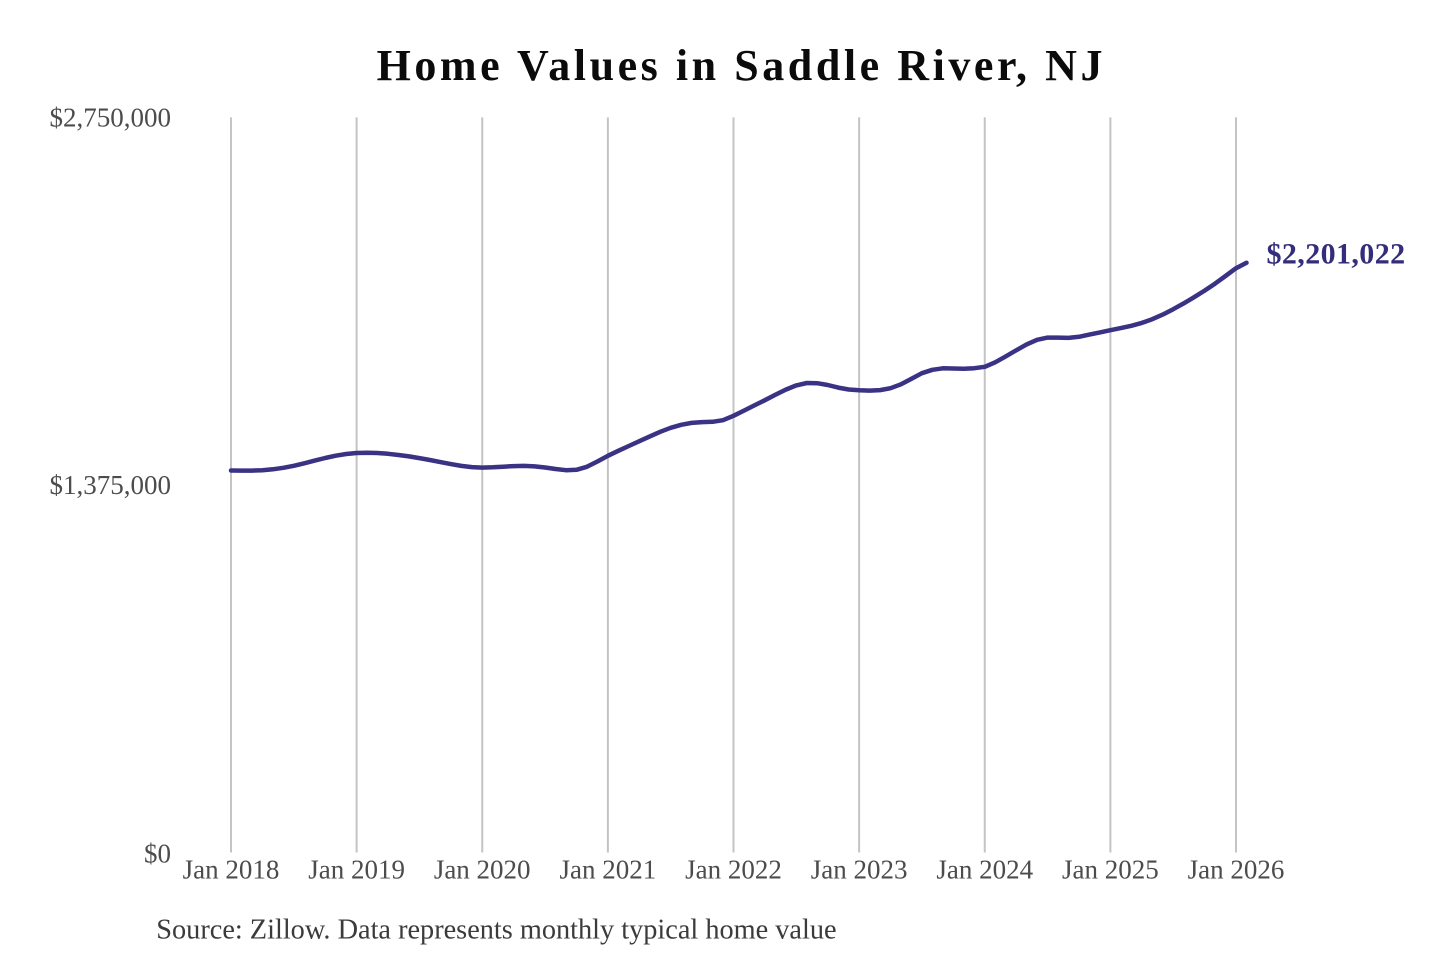 This screenshot has height=965, width=1440. What do you see at coordinates (733, 870) in the screenshot?
I see `svg-text: Jan 2022` at bounding box center [733, 870].